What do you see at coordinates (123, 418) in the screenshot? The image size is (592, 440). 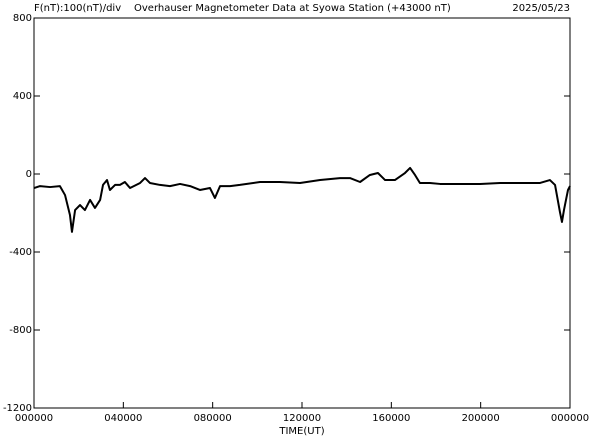 I see `x-tick-label: 040000` at bounding box center [123, 418].